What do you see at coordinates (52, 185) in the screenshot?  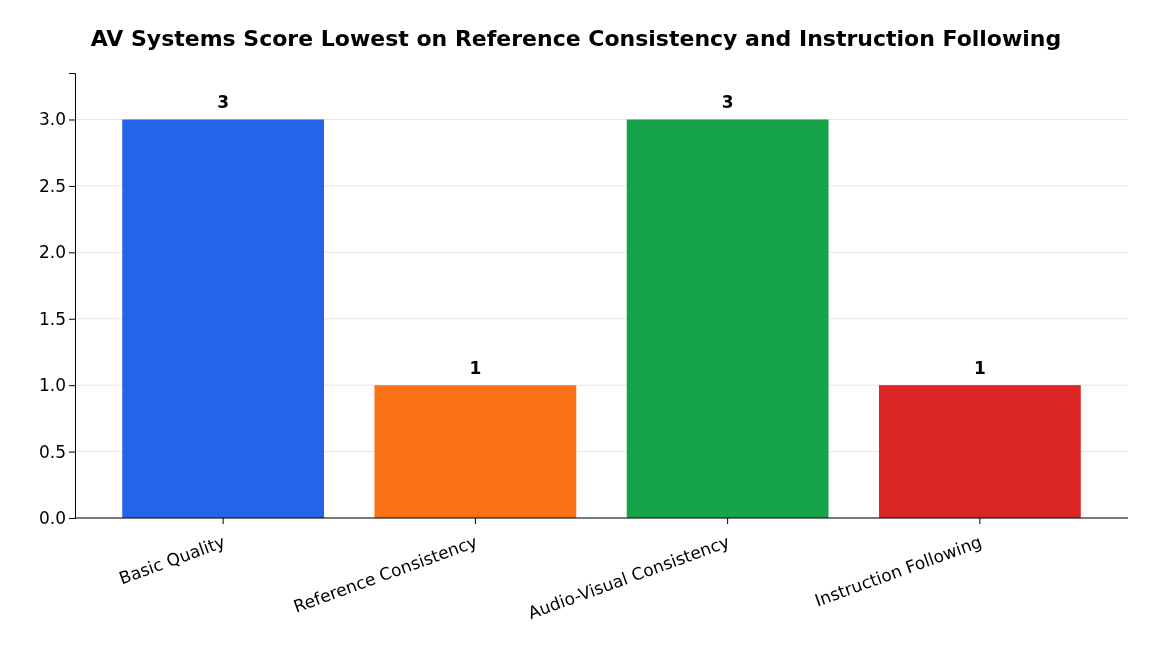 I see `y-tick-label: 2.5` at bounding box center [52, 185].